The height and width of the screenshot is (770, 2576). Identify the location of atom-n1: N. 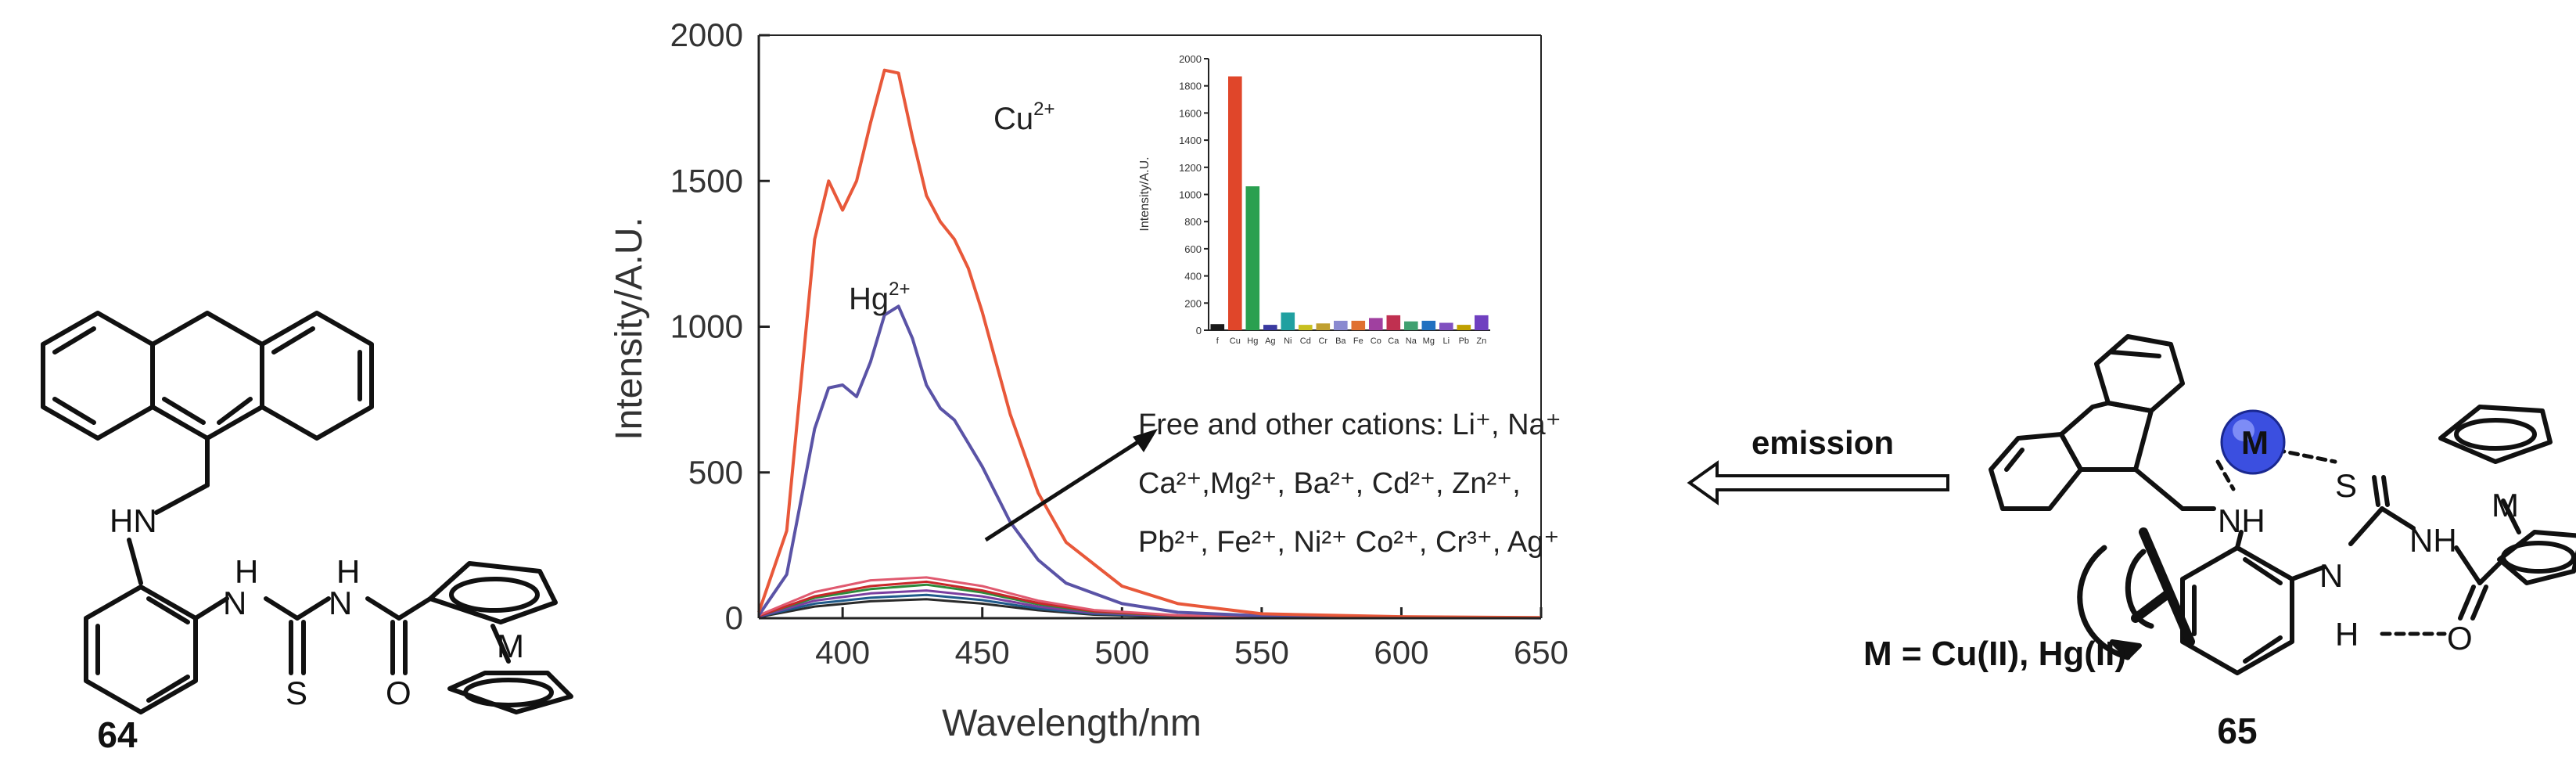
(234, 603).